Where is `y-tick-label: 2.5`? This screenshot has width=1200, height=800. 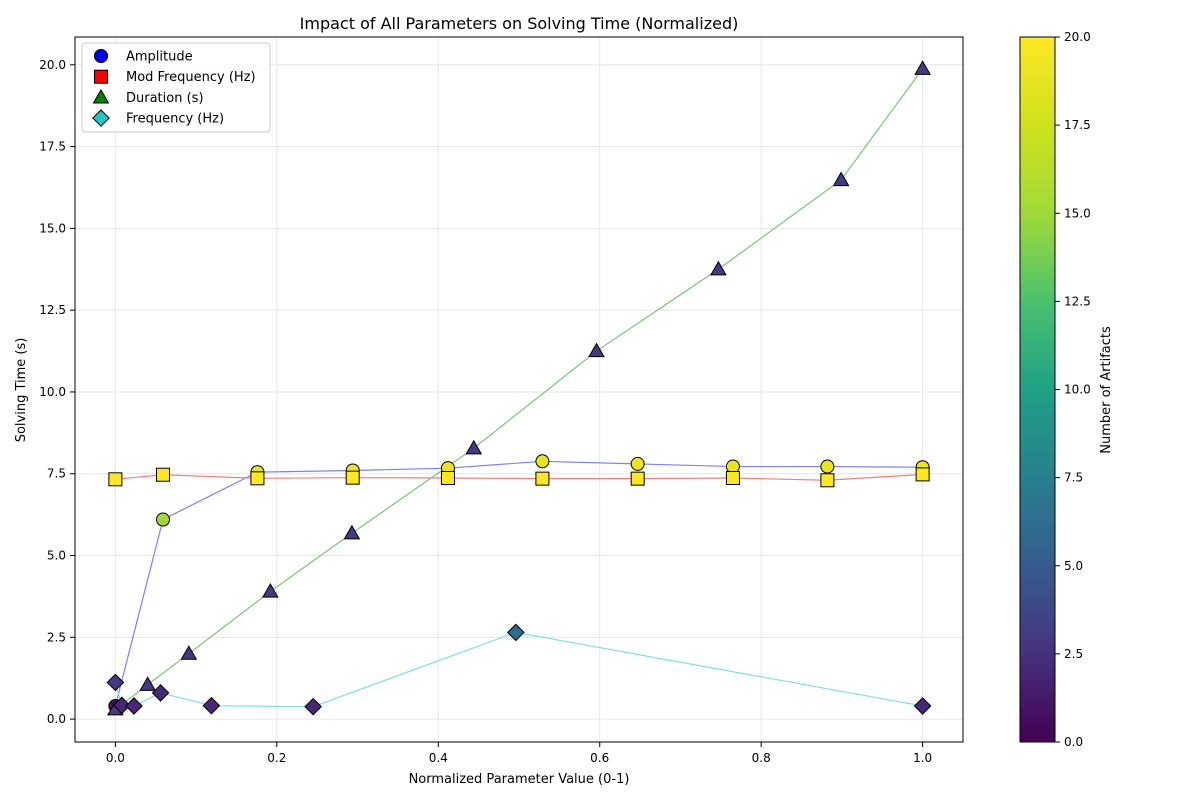
y-tick-label: 2.5 is located at coordinates (56, 637).